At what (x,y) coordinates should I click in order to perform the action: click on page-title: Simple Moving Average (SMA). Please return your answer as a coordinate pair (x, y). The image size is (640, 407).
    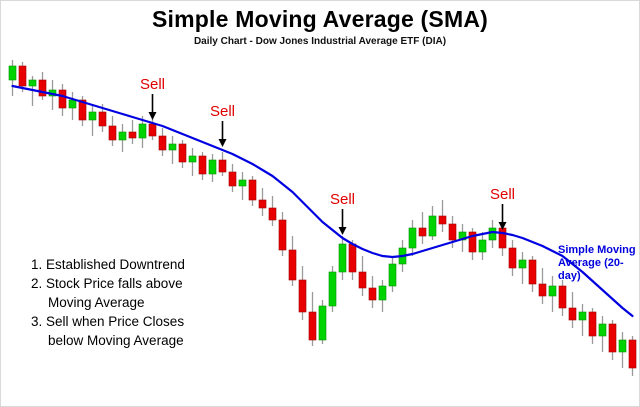
    Looking at the image, I should click on (320, 19).